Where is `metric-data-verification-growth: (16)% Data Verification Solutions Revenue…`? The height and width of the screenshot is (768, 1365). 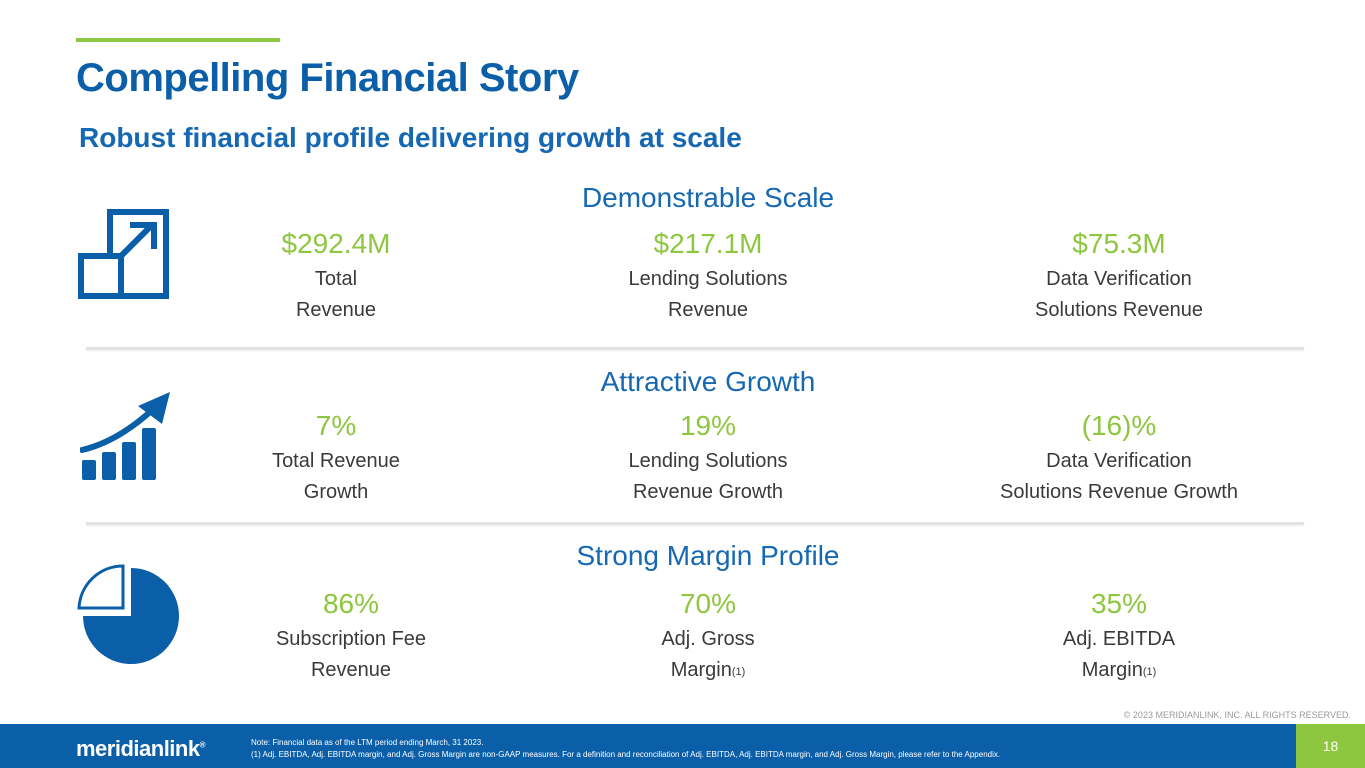 metric-data-verification-growth: (16)% Data Verification Solutions Revenue… is located at coordinates (1119, 459).